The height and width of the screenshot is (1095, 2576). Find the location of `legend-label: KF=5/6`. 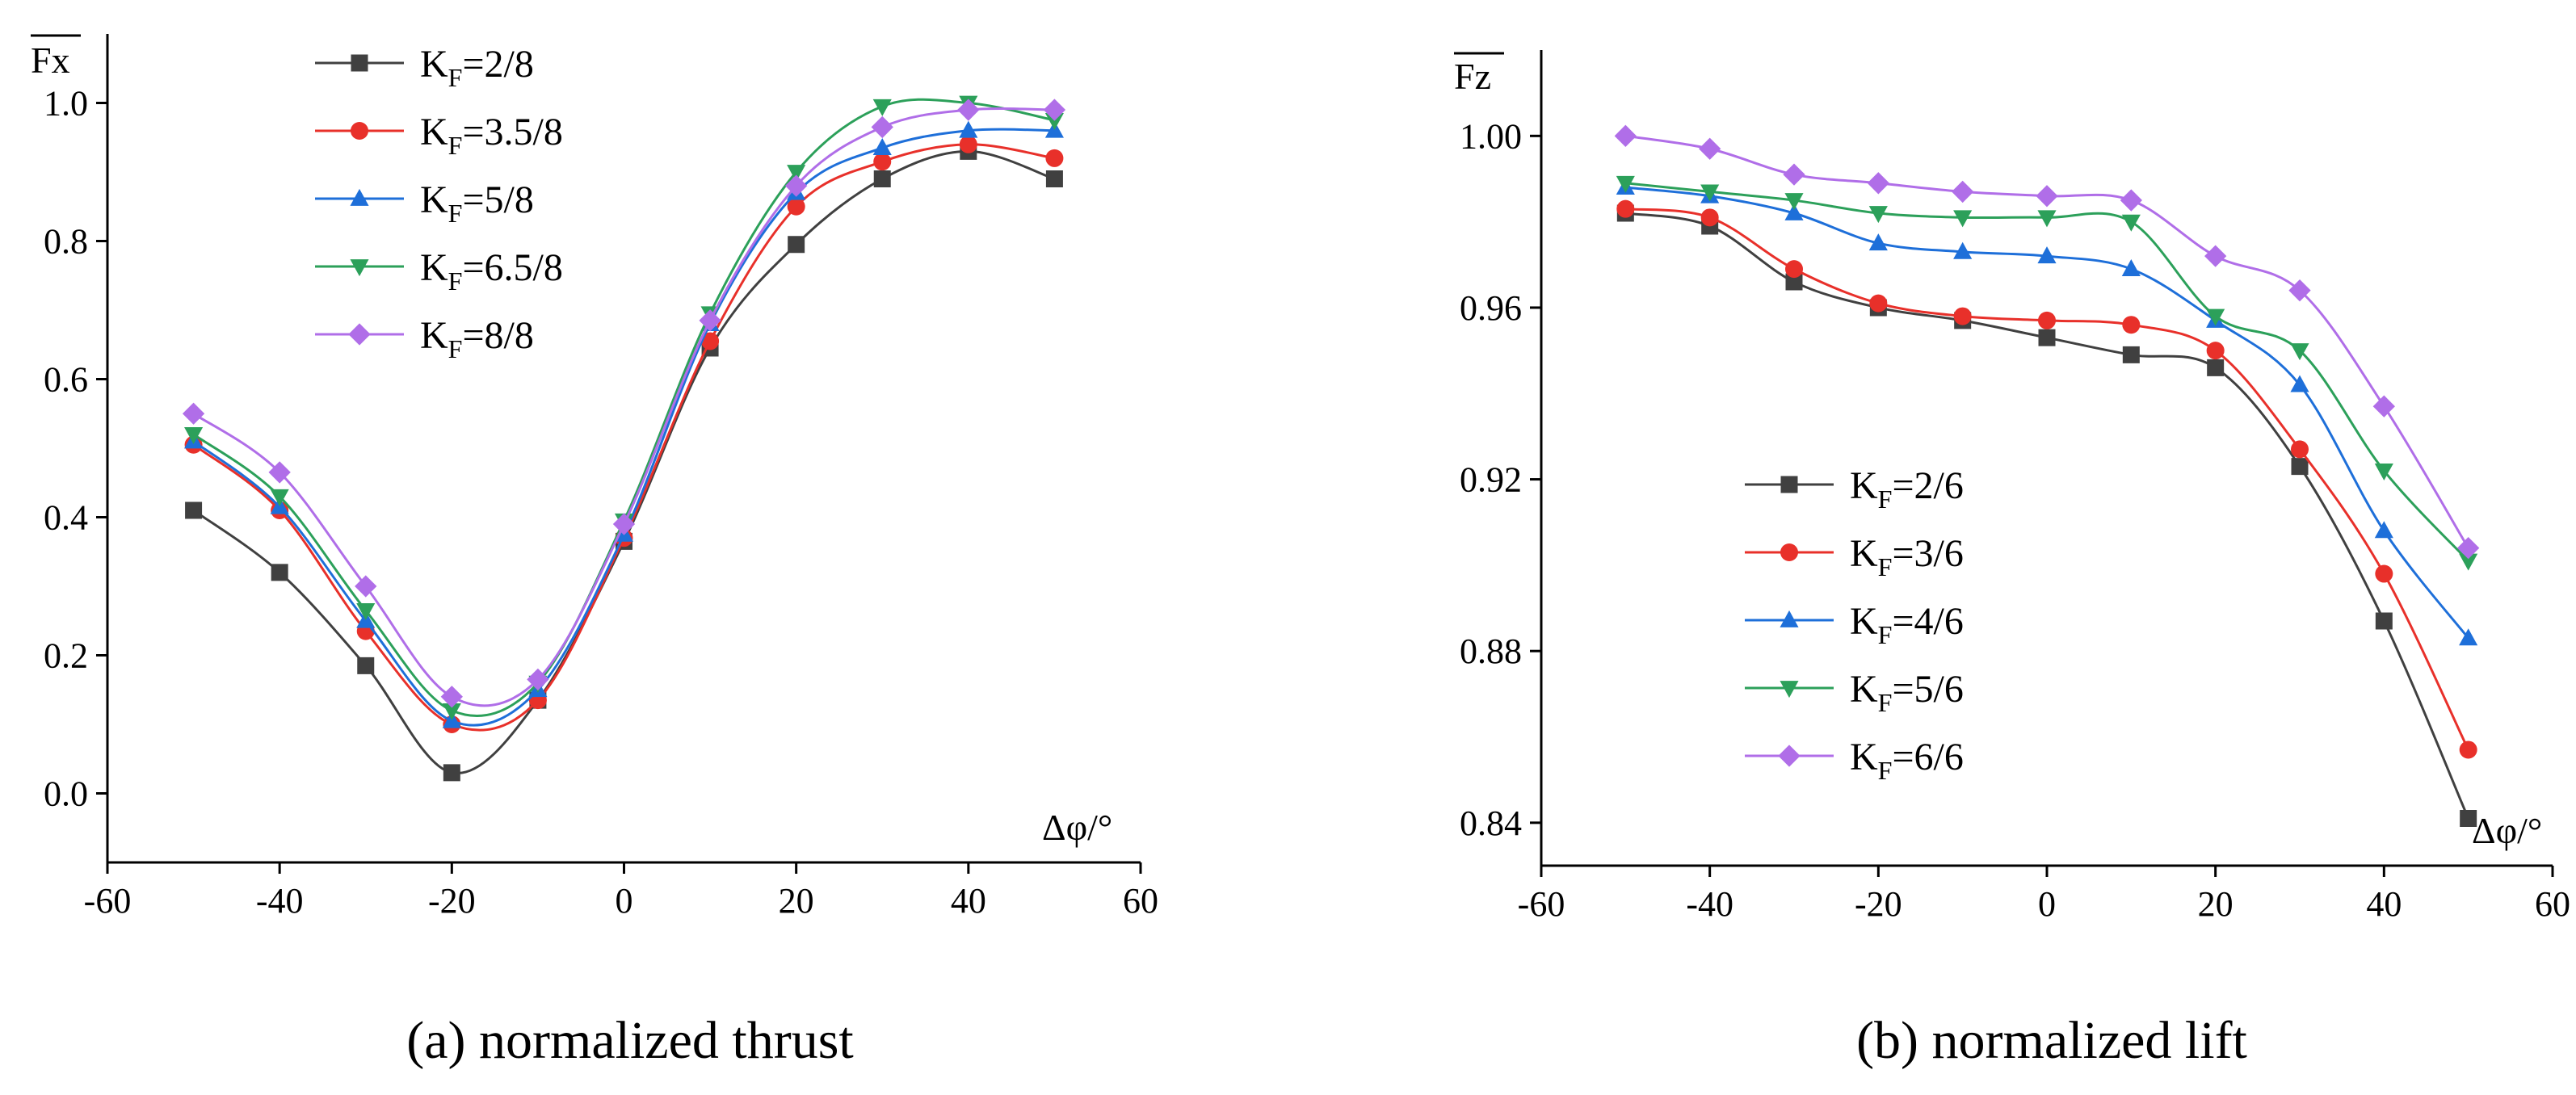

legend-label: KF=5/6 is located at coordinates (1907, 692).